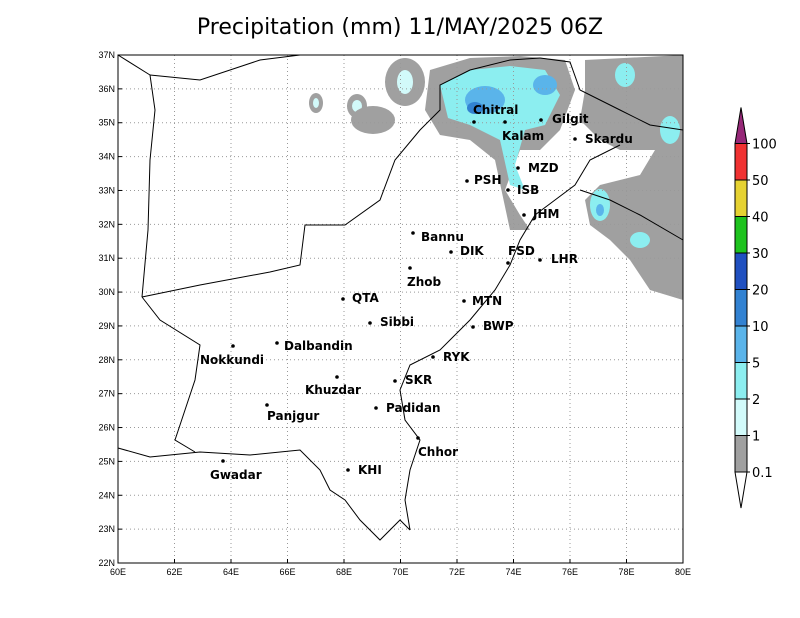 Image resolution: width=800 pixels, height=618 pixels. Describe the element at coordinates (498, 326) in the screenshot. I see `city-label: BWP` at that location.